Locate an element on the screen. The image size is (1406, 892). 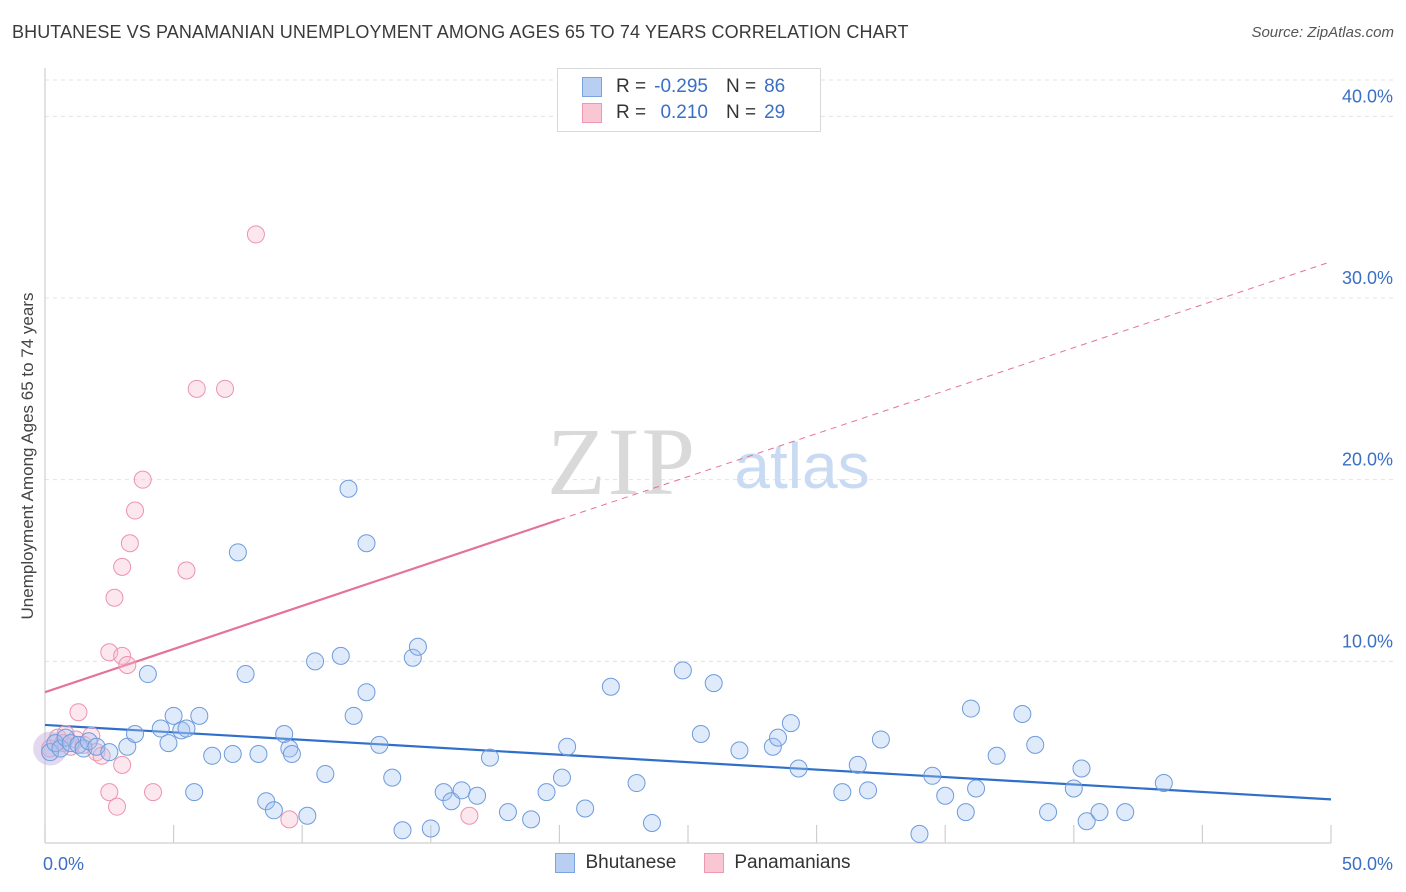
legend-n-value-panamanians: 29 is located at coordinates (775, 112).